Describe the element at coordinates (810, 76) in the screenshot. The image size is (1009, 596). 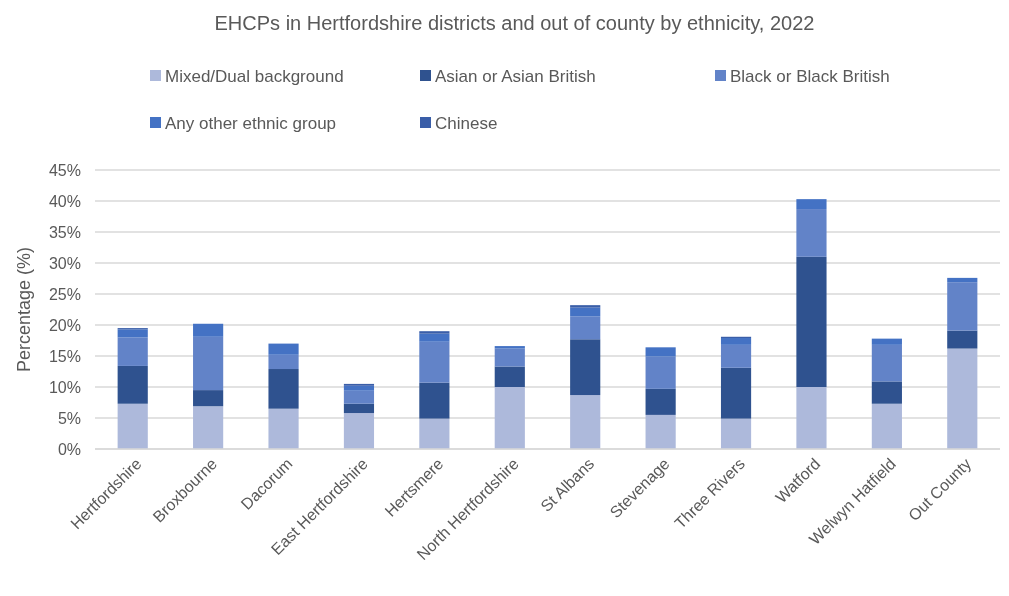
I see `legend-label: Black or Black British` at that location.